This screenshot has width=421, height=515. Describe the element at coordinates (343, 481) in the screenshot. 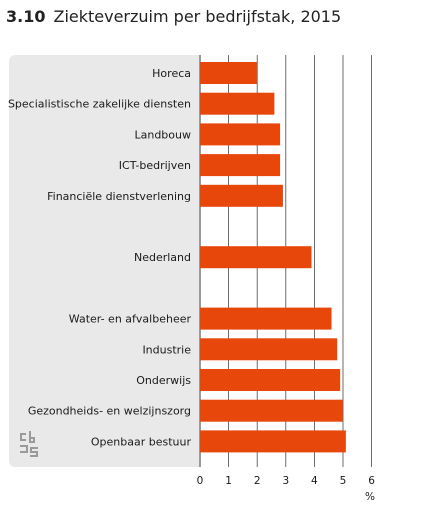

I see `x-tick-label: 5` at that location.